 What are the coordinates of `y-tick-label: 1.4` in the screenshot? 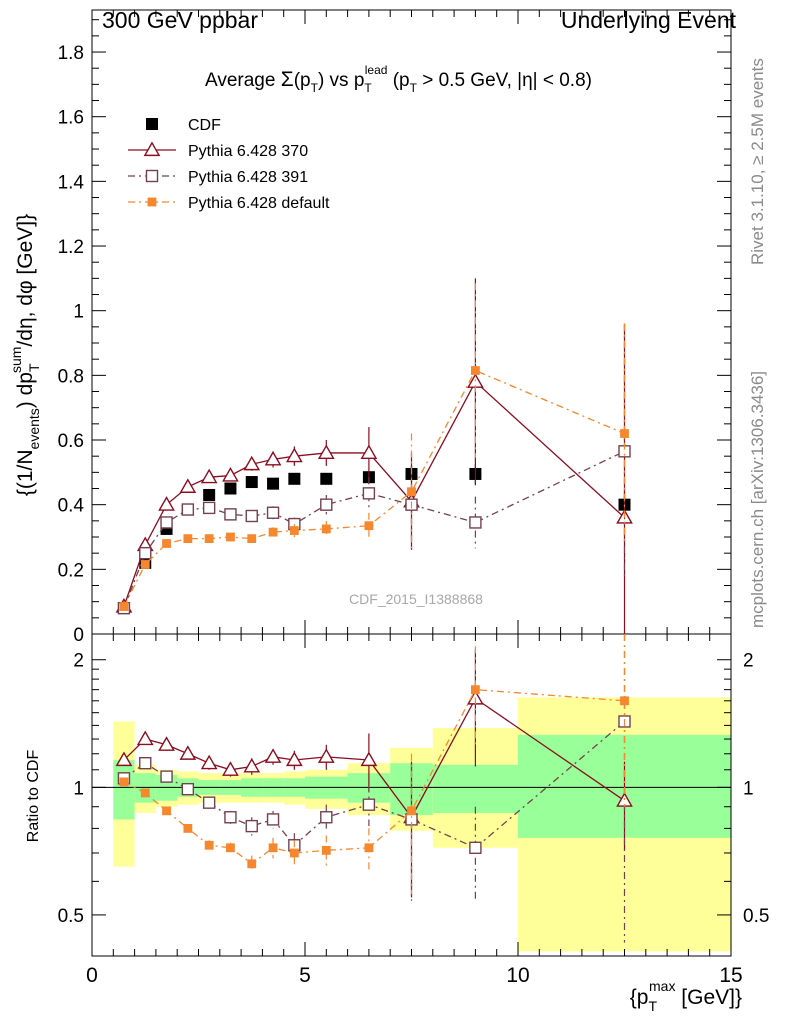 It's located at (71, 182).